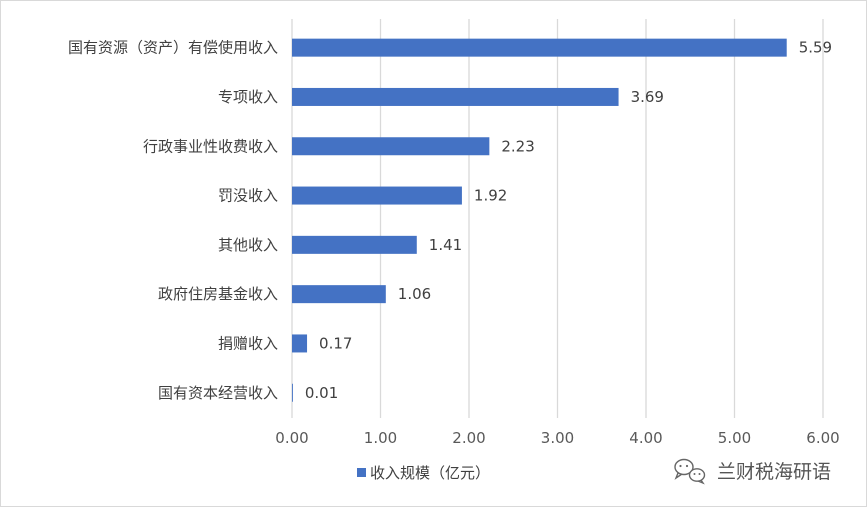  I want to click on x-tick-label: 4.00, so click(645, 438).